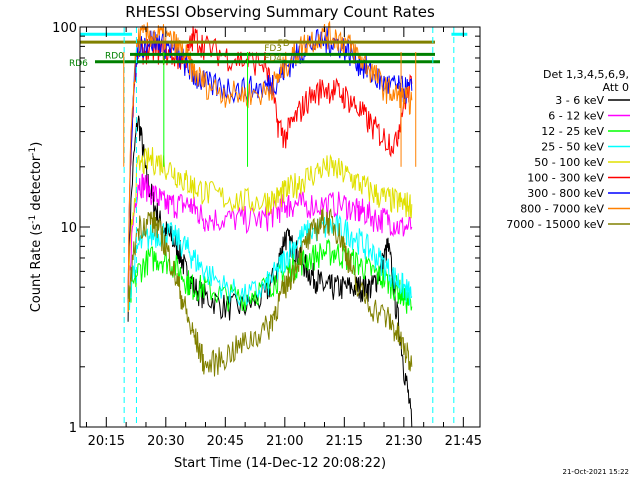  What do you see at coordinates (114, 56) in the screenshot?
I see `label-rd0: RD0` at bounding box center [114, 56].